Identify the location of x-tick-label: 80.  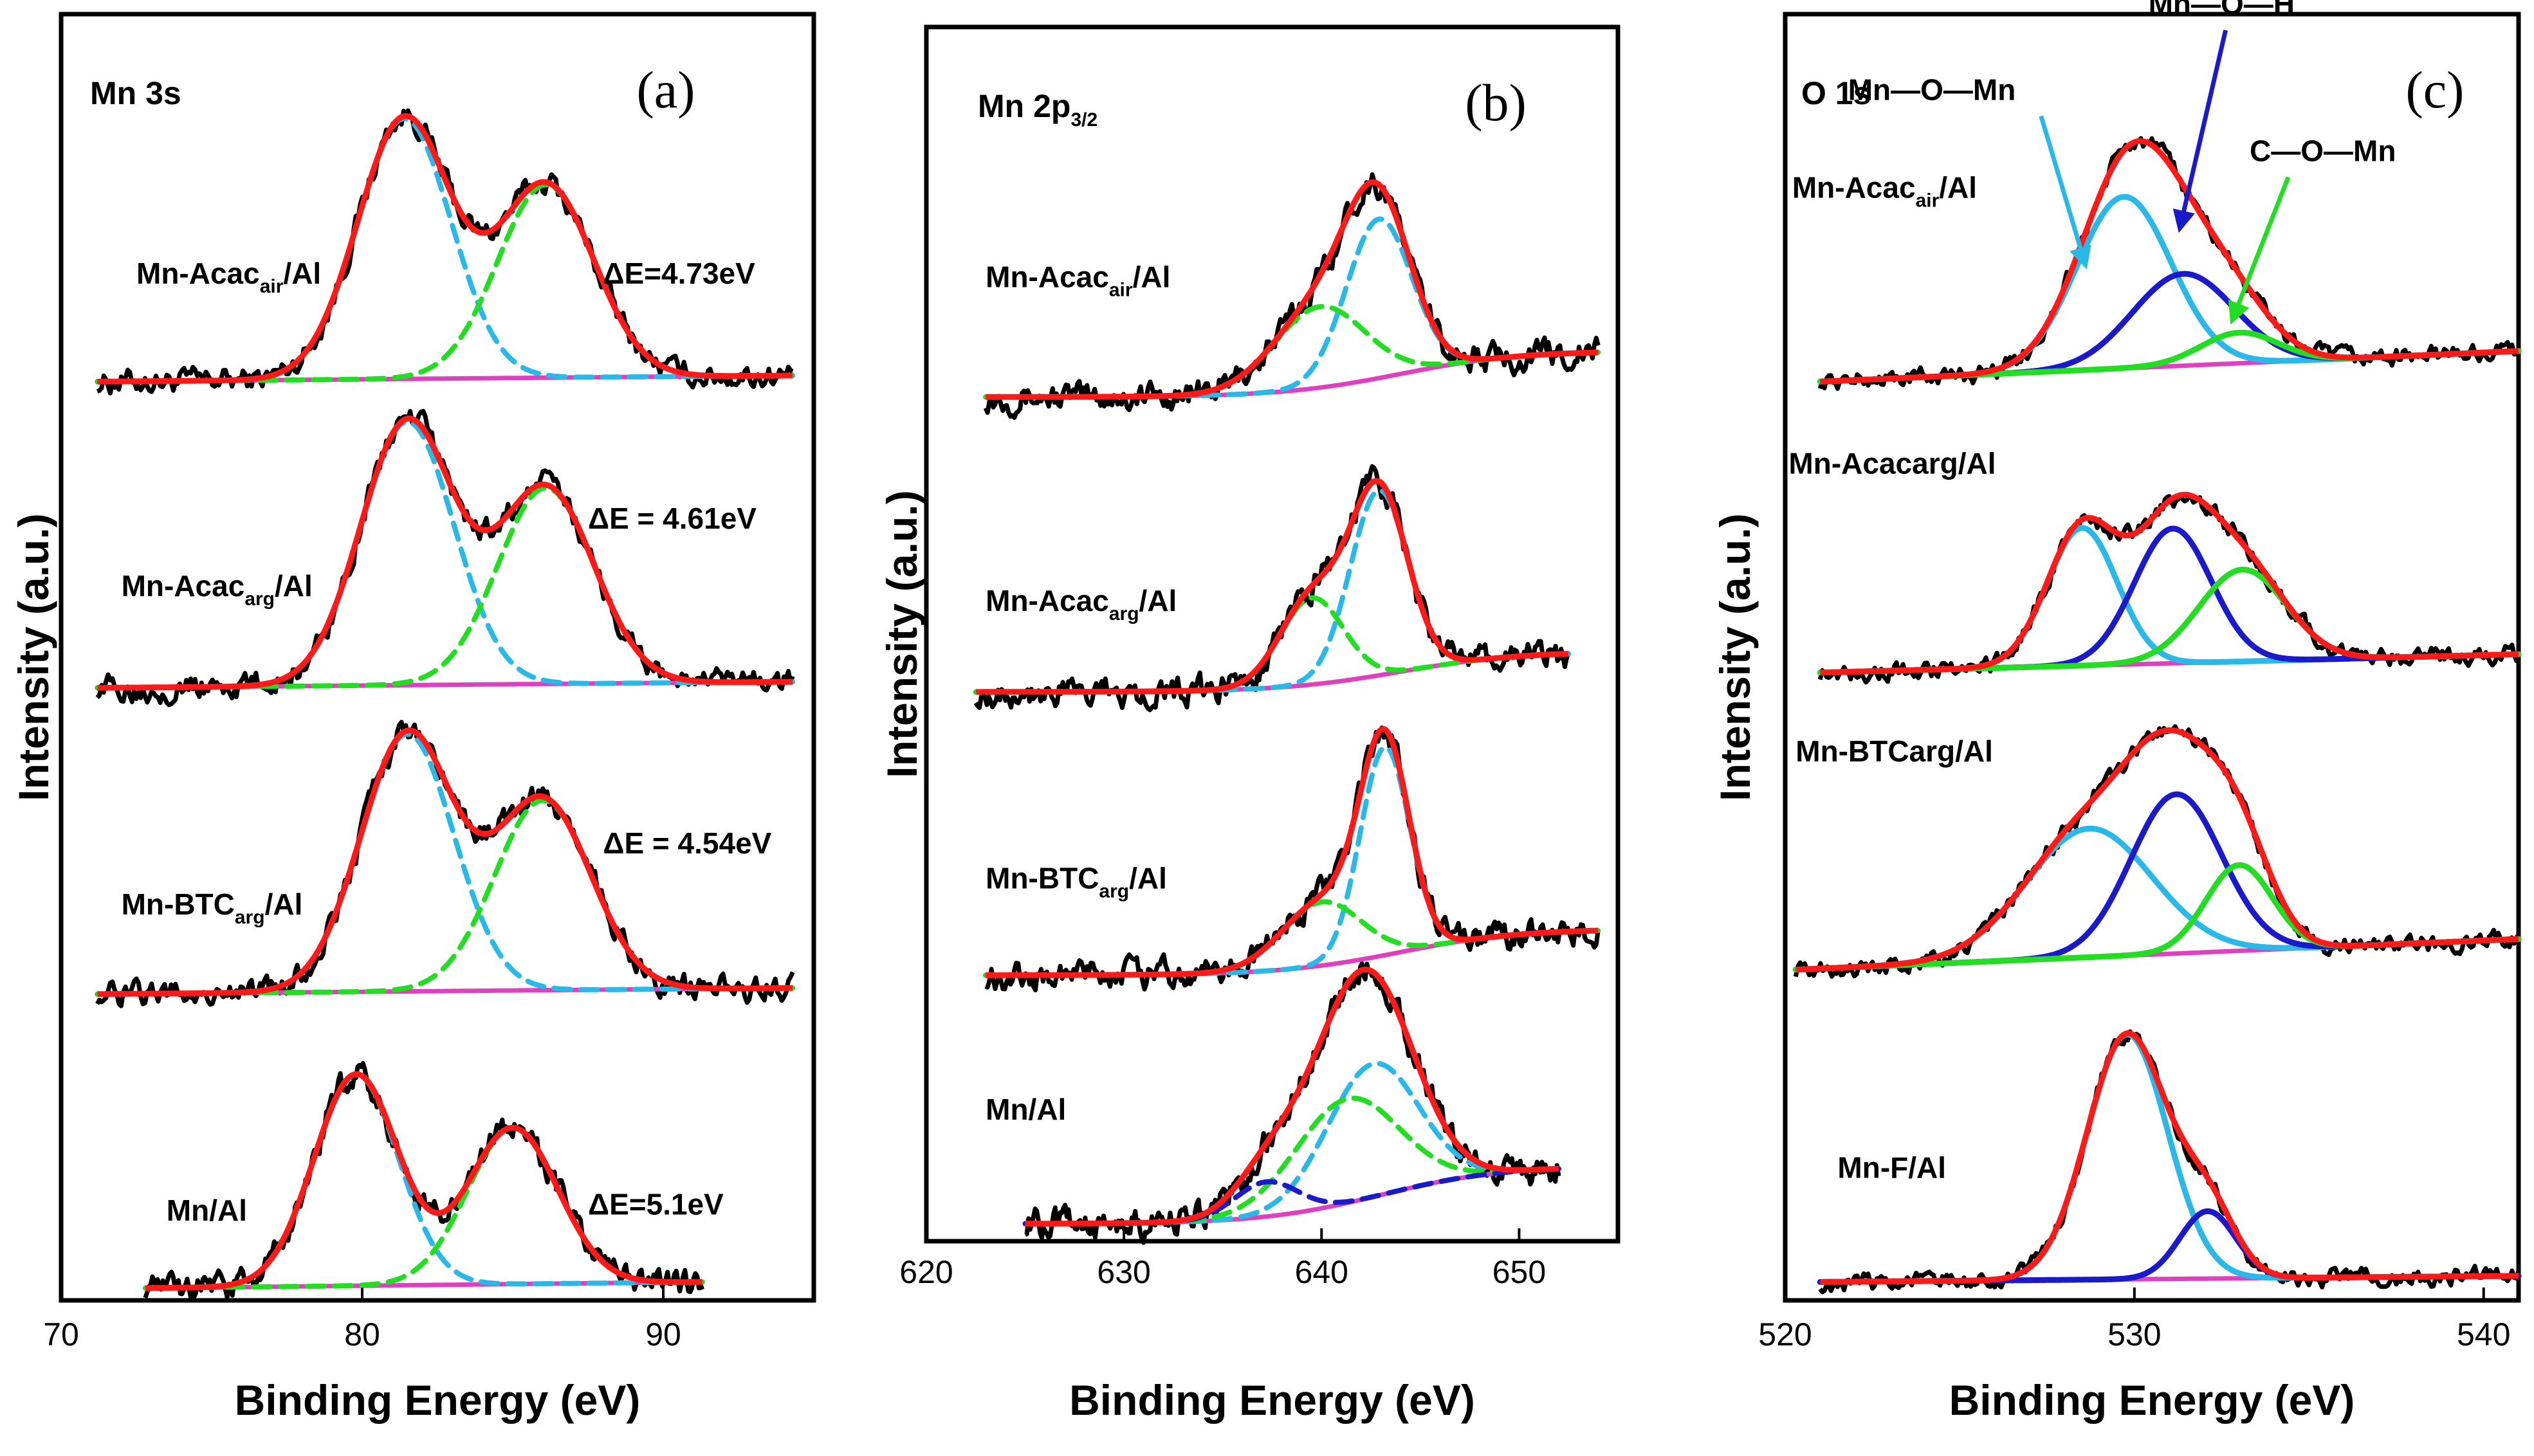
(362, 1334).